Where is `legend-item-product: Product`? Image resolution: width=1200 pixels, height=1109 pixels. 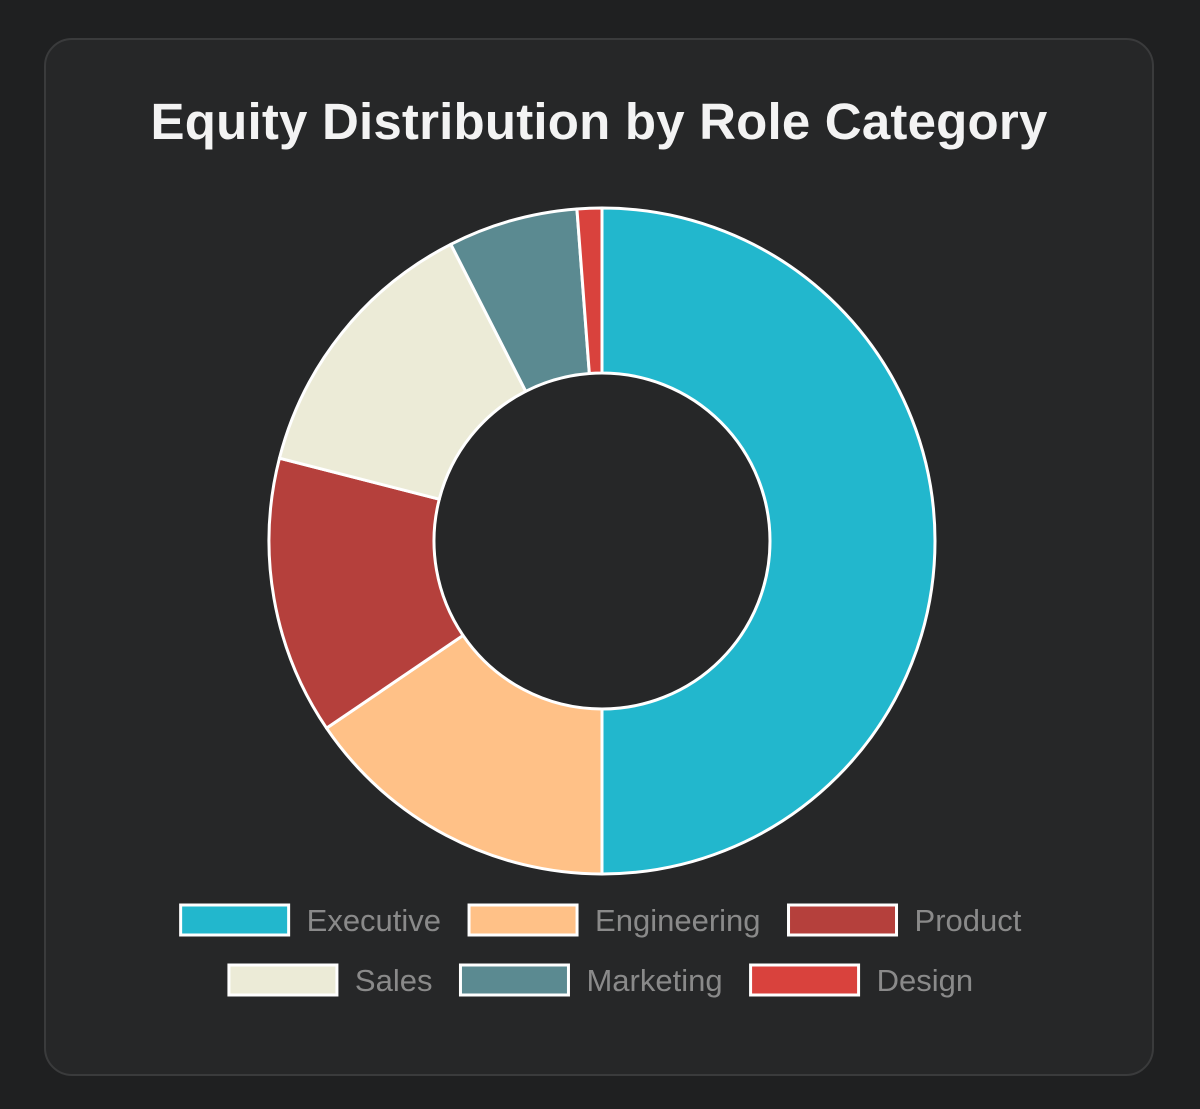
legend-item-product: Product is located at coordinates (904, 920).